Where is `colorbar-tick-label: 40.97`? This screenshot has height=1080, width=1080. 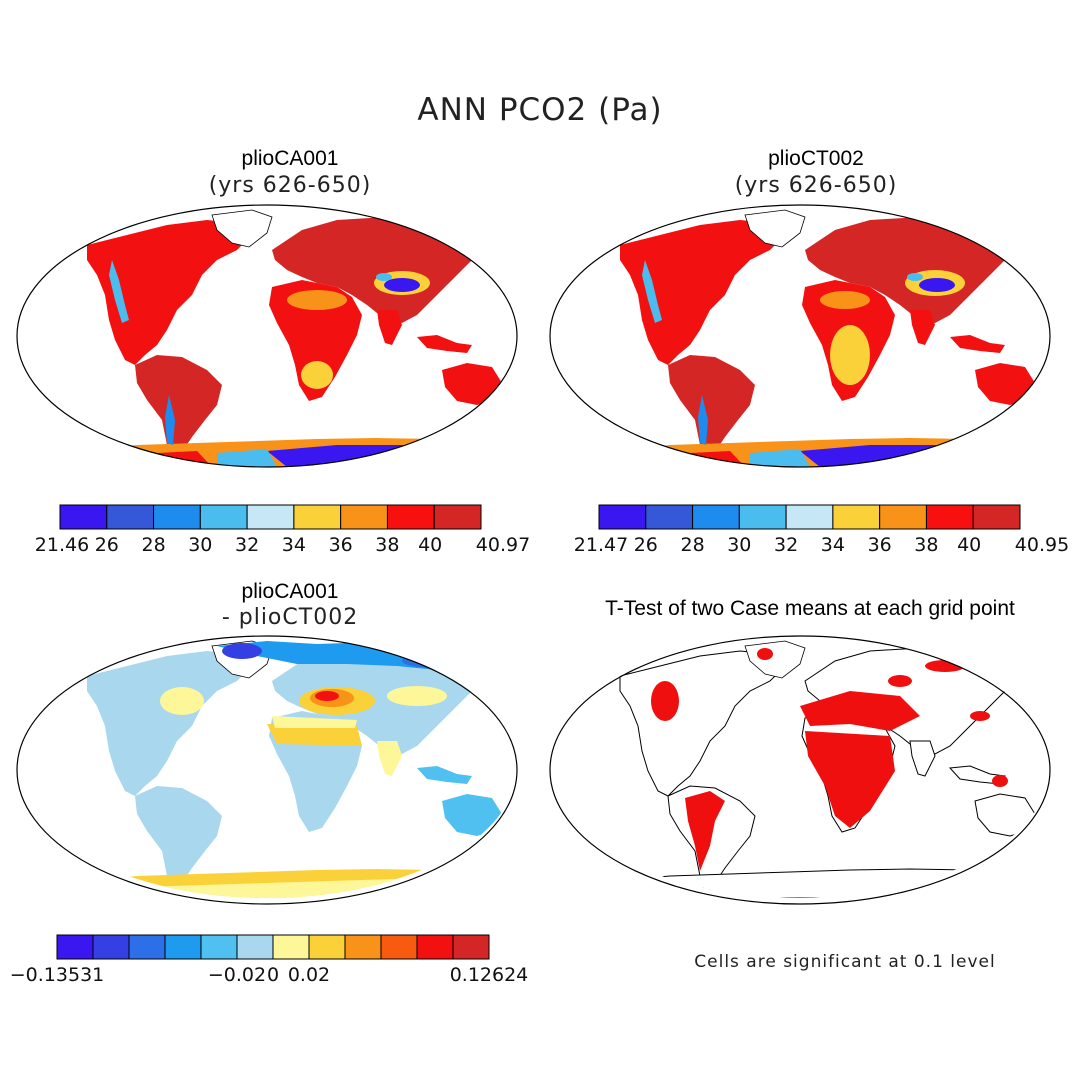 colorbar-tick-label: 40.97 is located at coordinates (503, 545).